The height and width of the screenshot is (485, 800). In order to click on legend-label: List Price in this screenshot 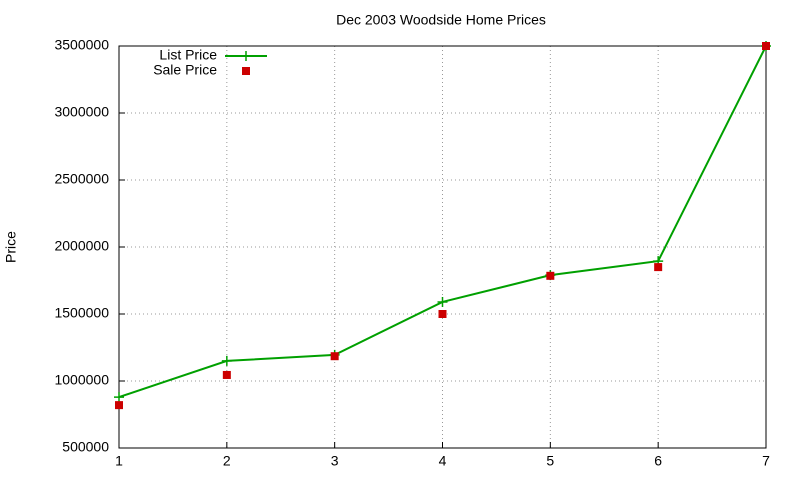, I will do `click(188, 55)`.